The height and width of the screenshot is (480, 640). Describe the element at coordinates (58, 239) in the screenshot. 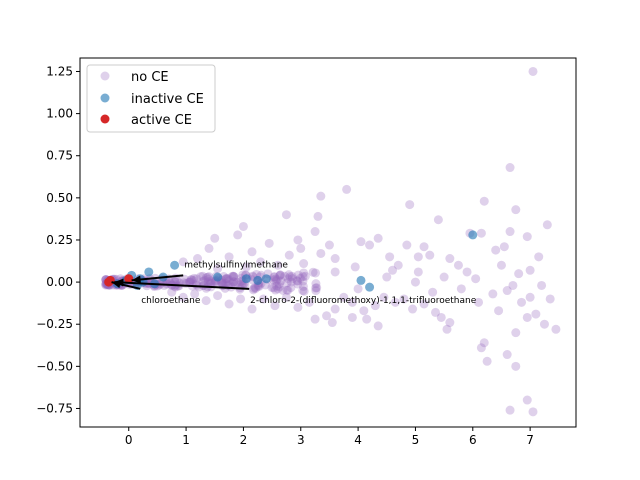

I see `y-axis-ticks: −0.75 −0.50 −0.25 0.00 0.25 0.50 0.75 1.00 1.25` at that location.